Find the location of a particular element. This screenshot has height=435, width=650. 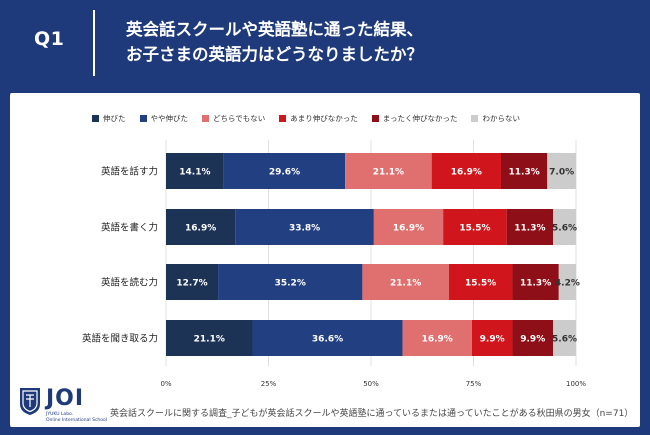

x-tick-label-3: 75% is located at coordinates (474, 384).